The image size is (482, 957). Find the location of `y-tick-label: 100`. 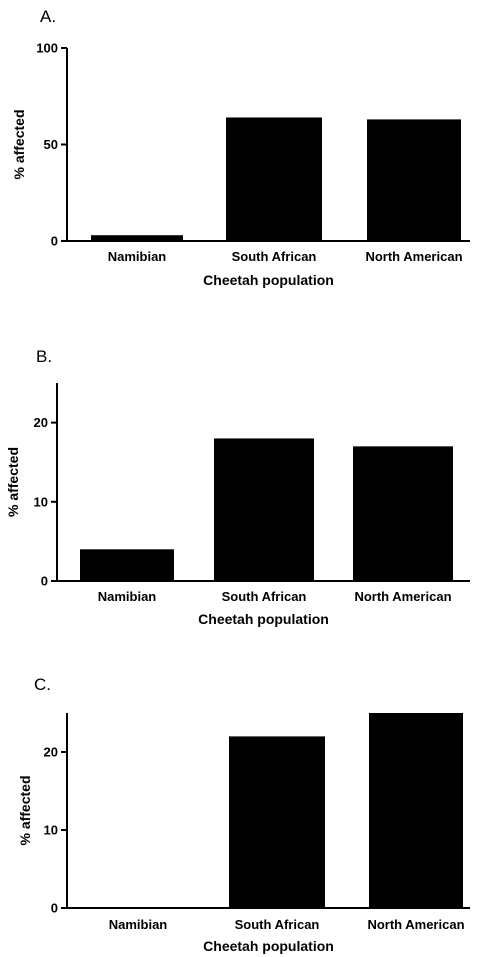

y-tick-label: 100 is located at coordinates (47, 48).